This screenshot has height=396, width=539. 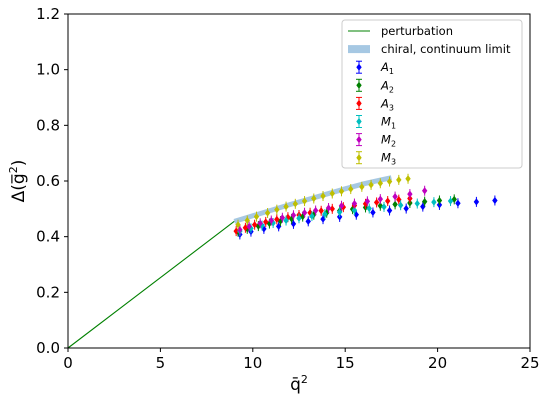 I want to click on legend-handle-m2-marker, so click(x=359, y=140).